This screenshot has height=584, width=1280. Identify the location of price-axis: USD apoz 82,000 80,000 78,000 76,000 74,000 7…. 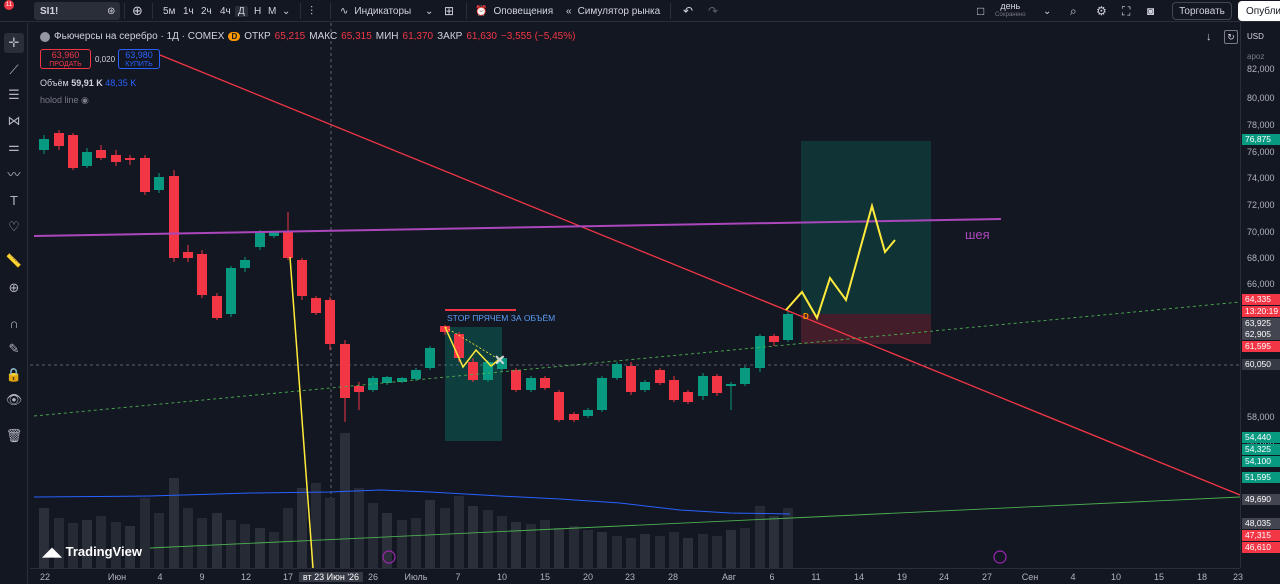
(1260, 295).